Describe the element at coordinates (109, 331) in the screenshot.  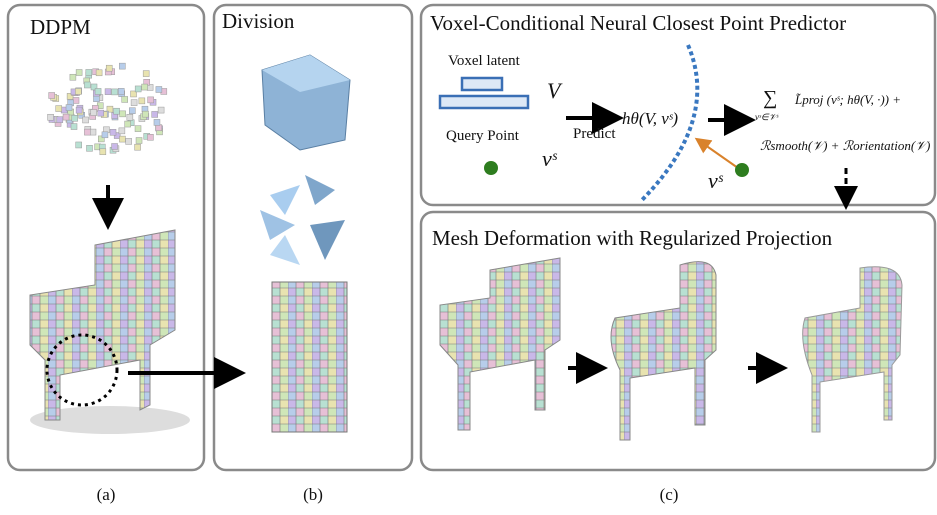
I see `voxel-chair` at that location.